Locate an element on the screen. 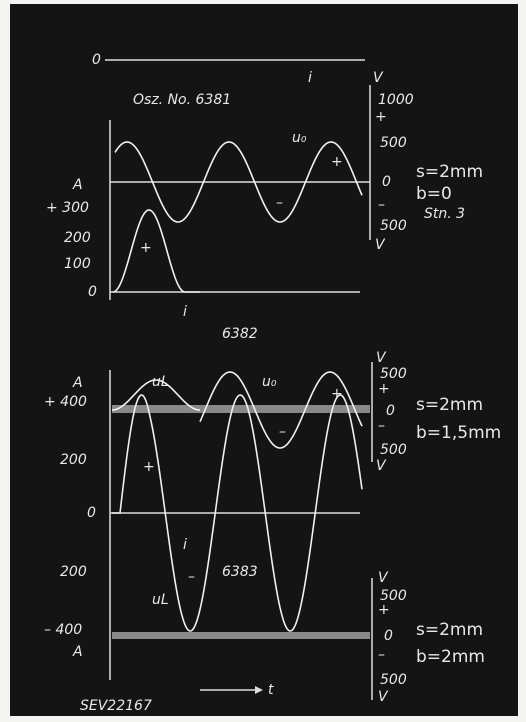  note: Stn. 3 is located at coordinates (444, 214).